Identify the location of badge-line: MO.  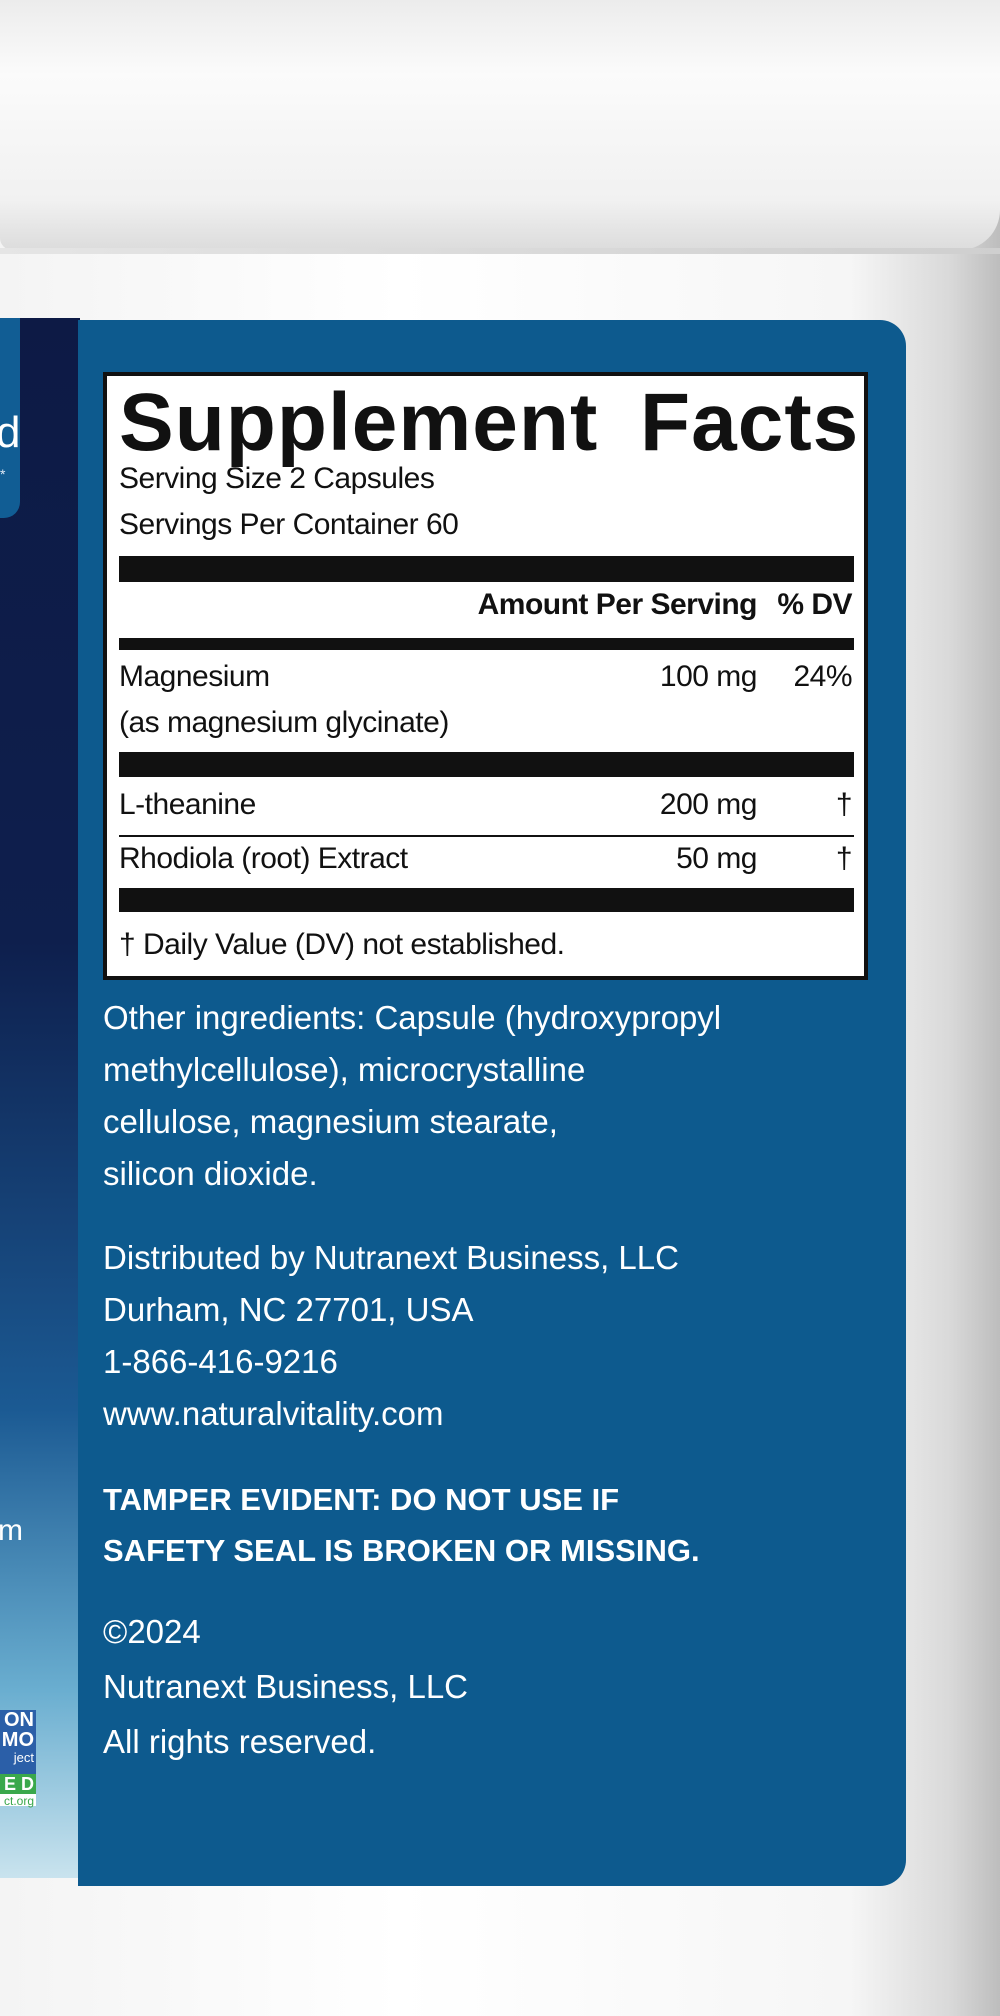
(17, 1740).